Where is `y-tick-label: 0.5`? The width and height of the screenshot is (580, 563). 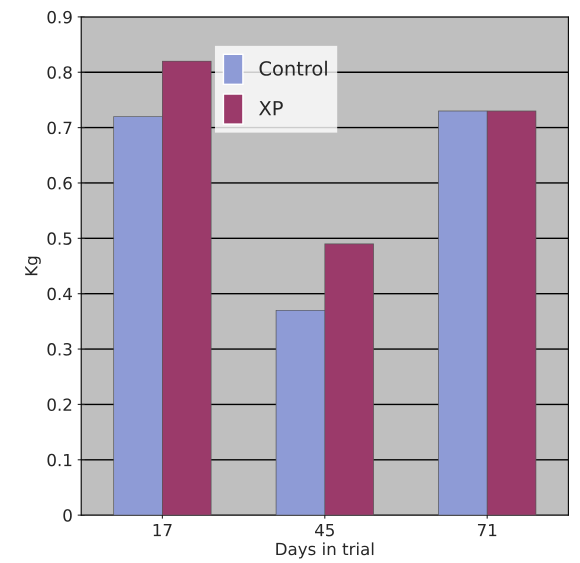
y-tick-label: 0.5 is located at coordinates (59, 238).